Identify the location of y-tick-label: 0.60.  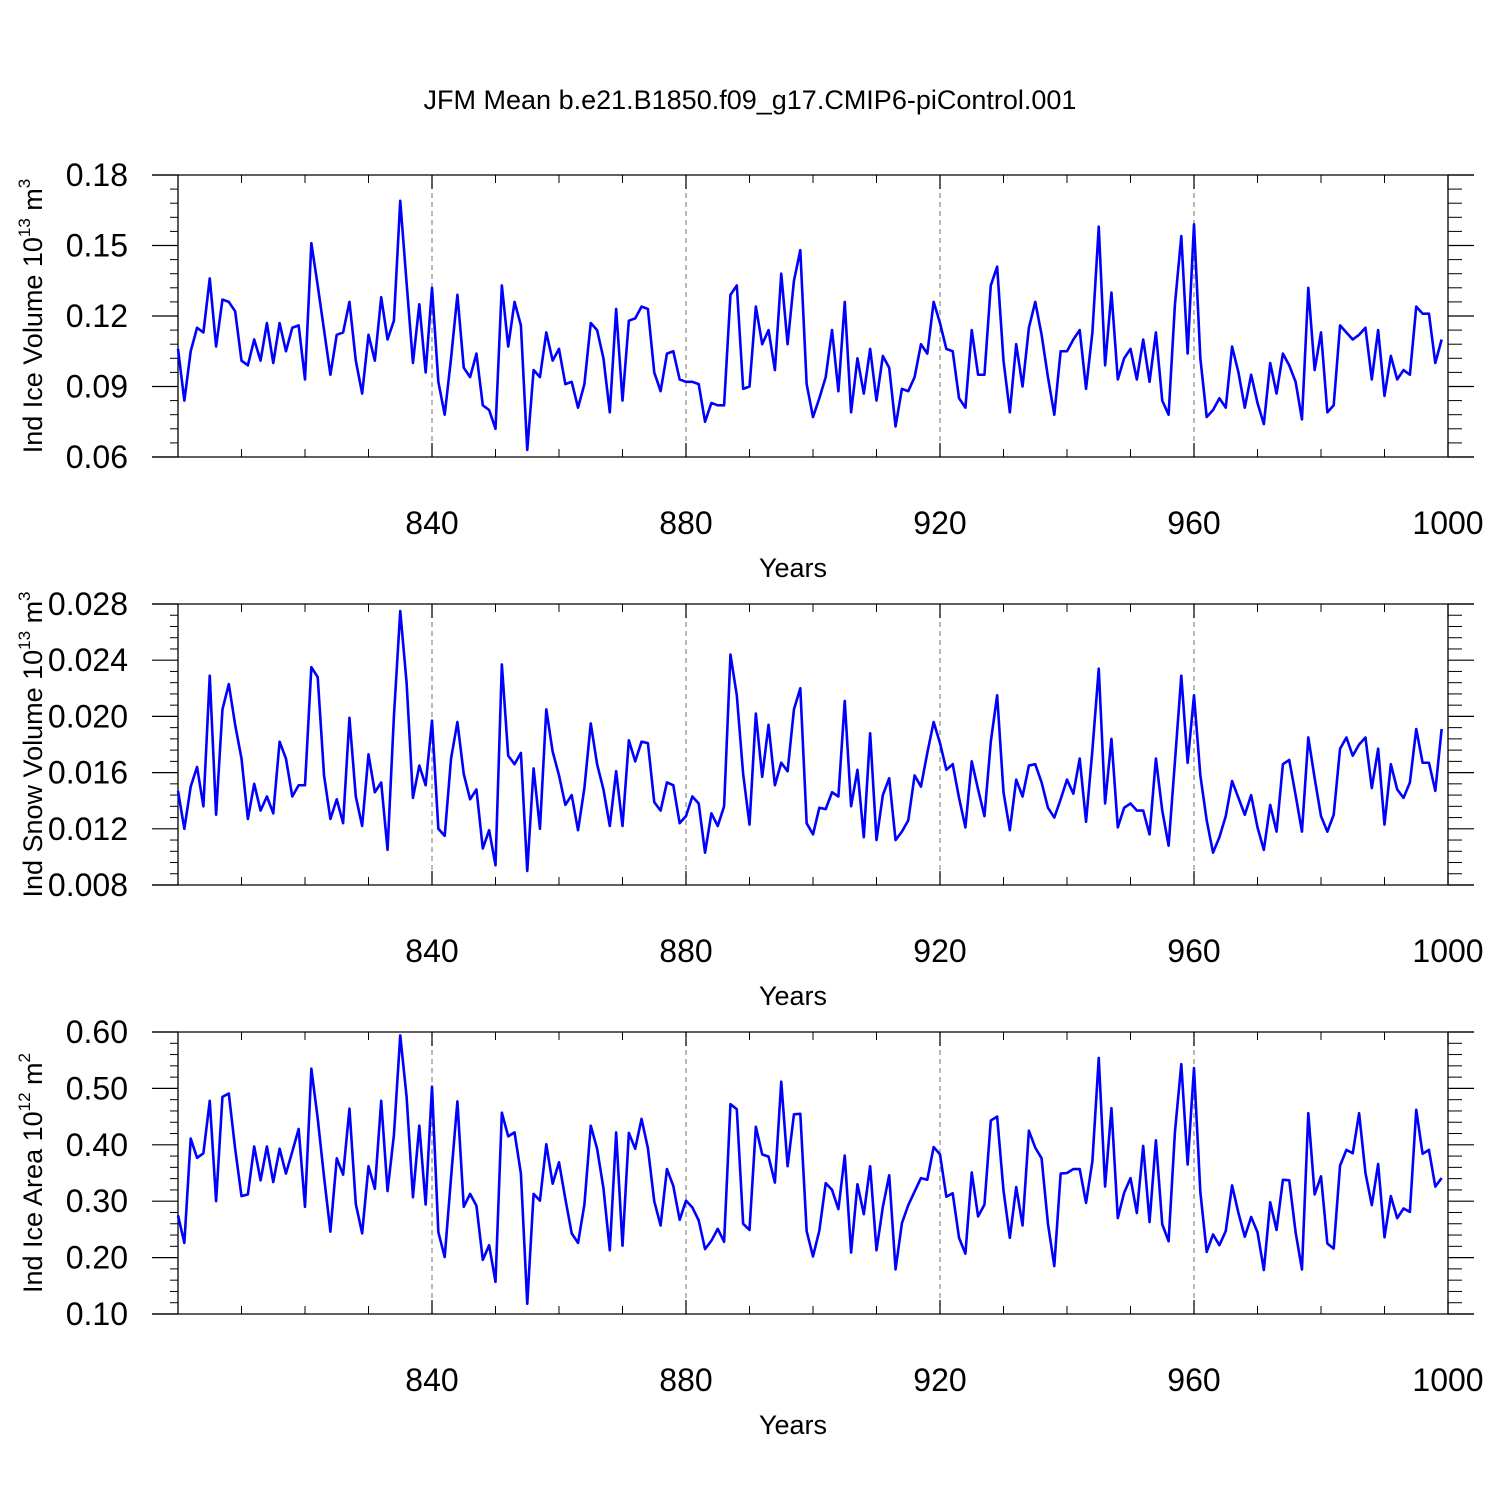
(97, 1032).